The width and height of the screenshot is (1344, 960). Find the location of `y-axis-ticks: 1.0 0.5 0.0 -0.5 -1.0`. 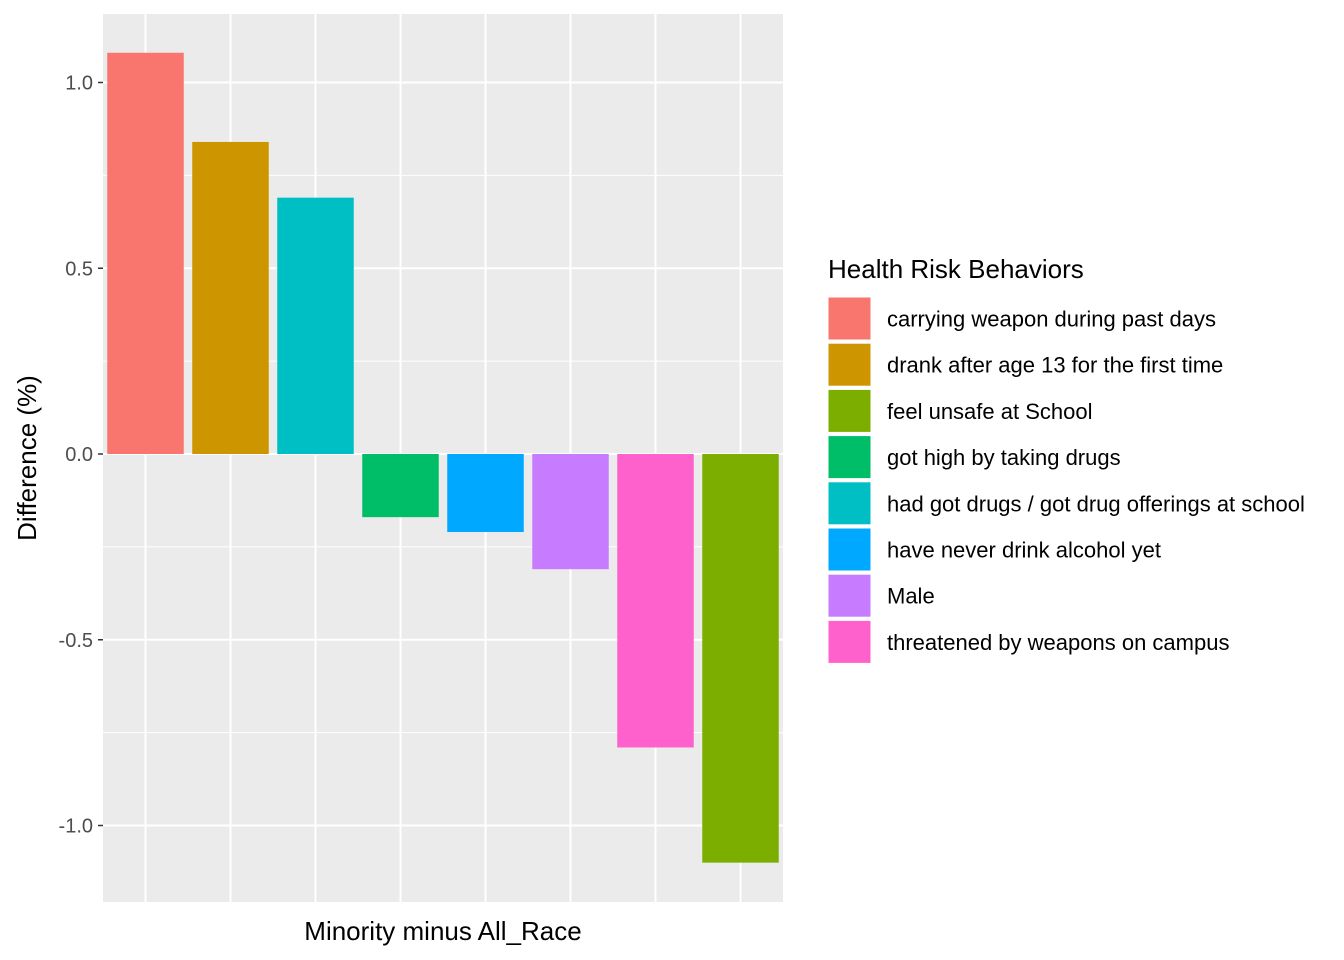

y-axis-ticks: 1.0 0.5 0.0 -0.5 -1.0 is located at coordinates (81, 455).